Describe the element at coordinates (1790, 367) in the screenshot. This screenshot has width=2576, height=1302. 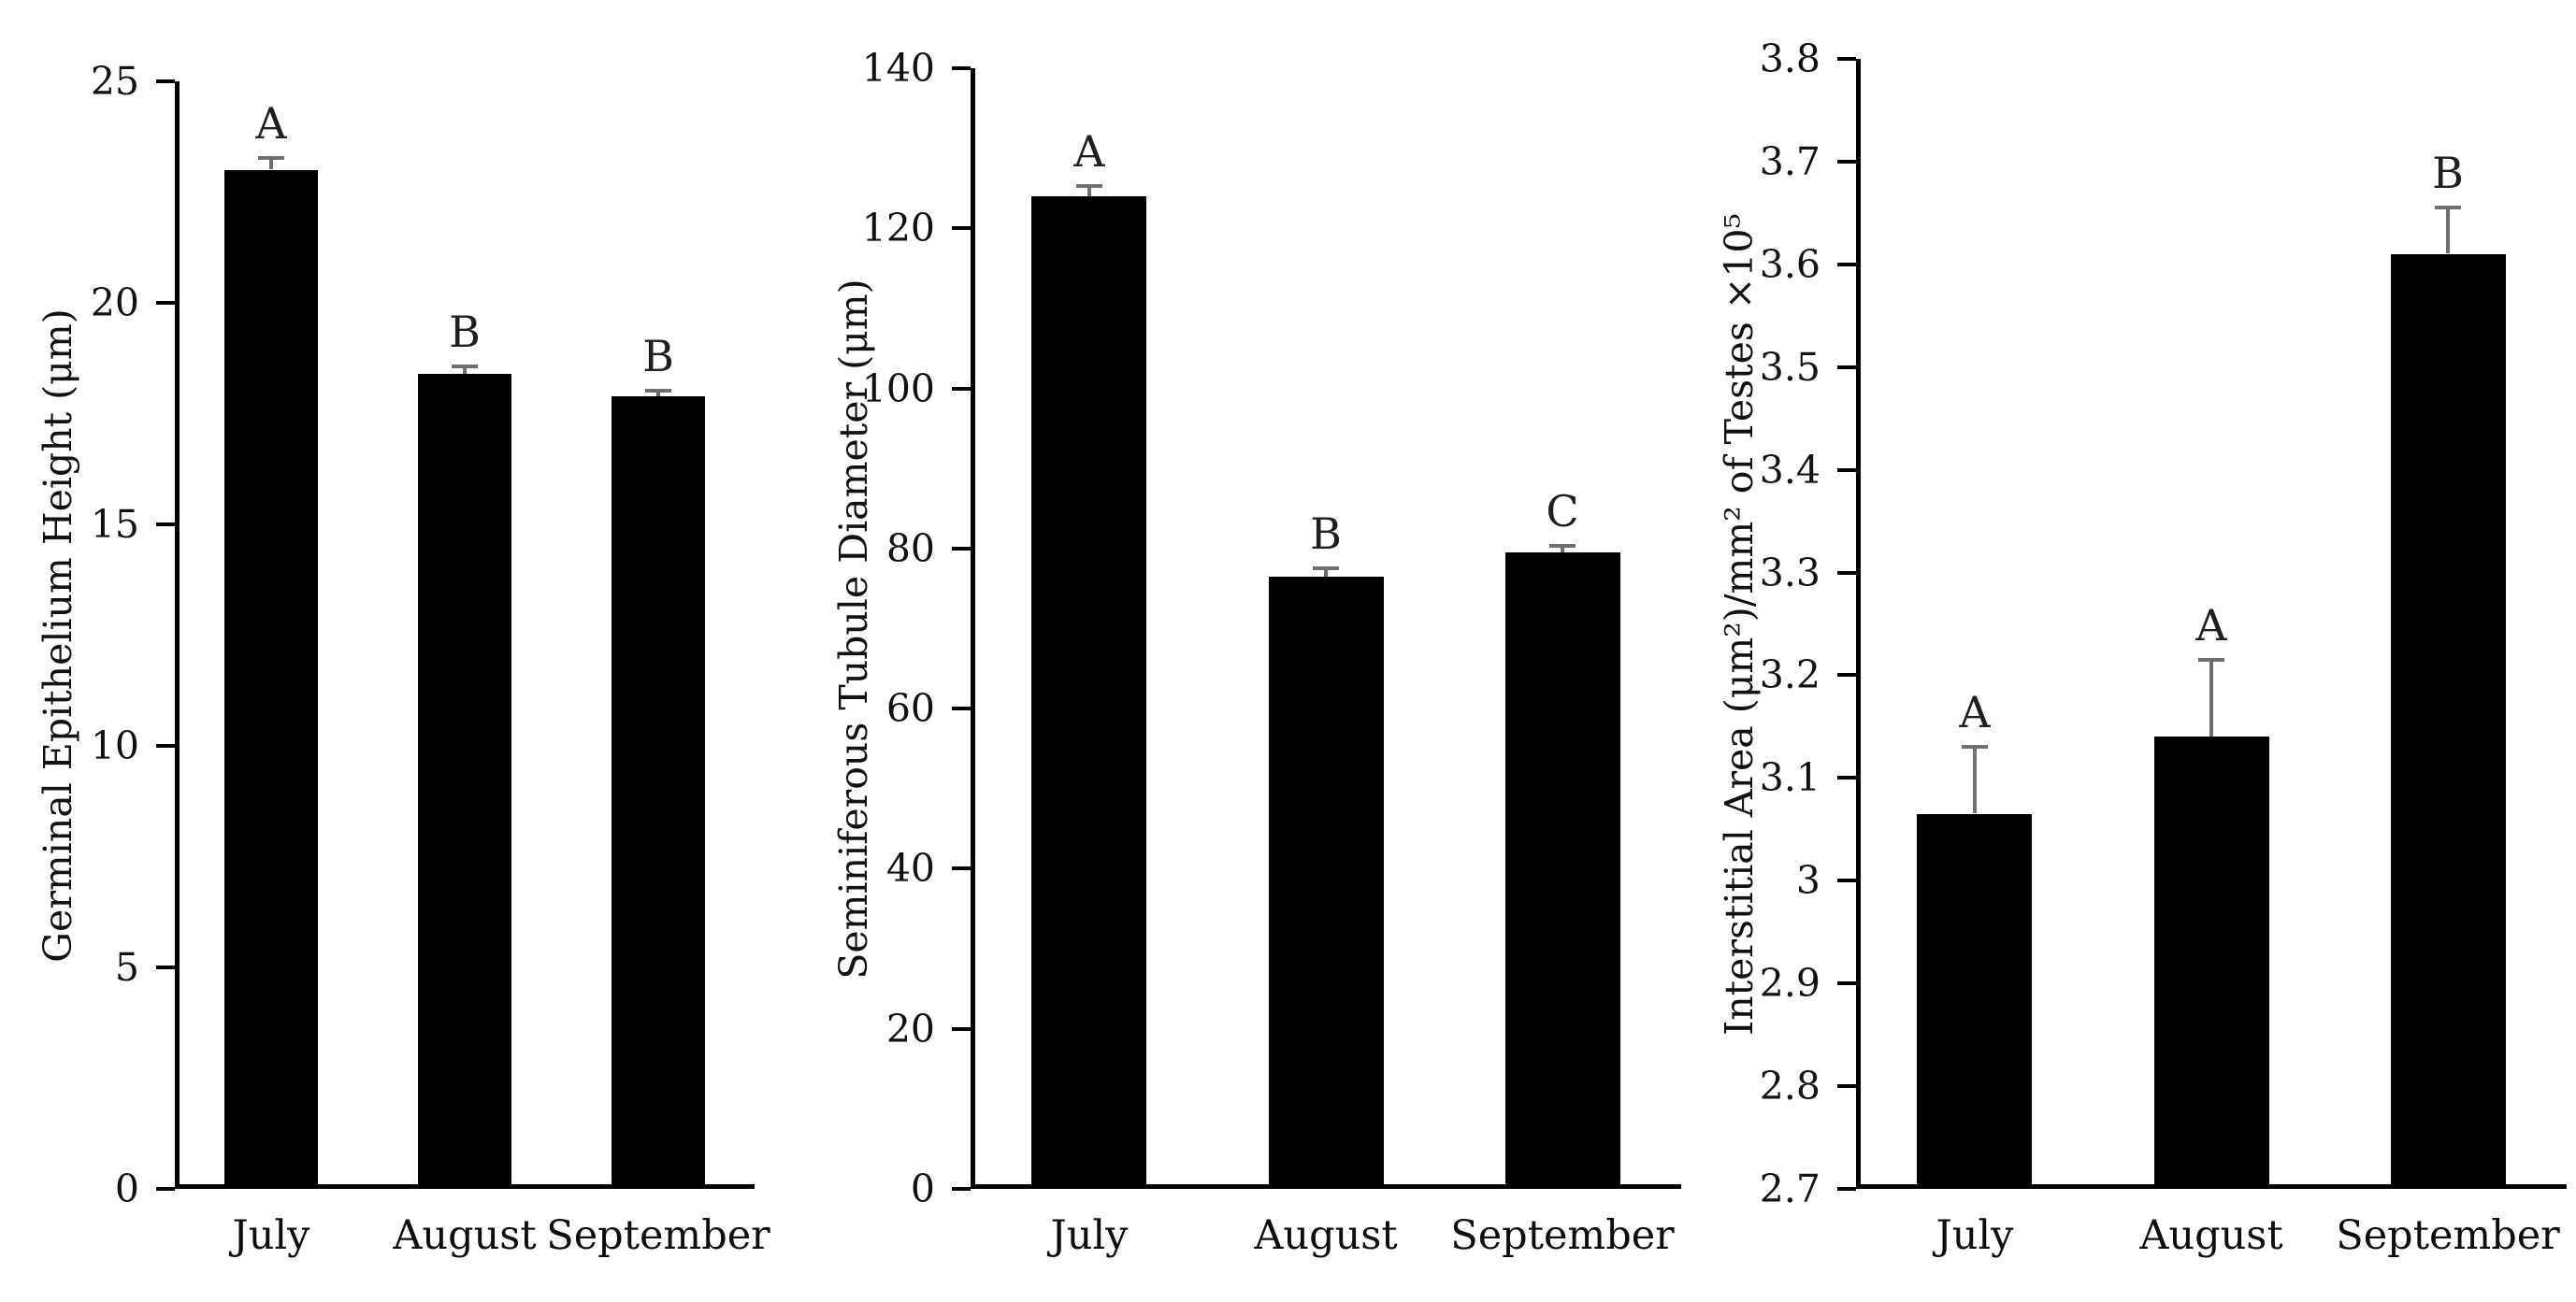
I see `y-tick-label: 3.5` at that location.